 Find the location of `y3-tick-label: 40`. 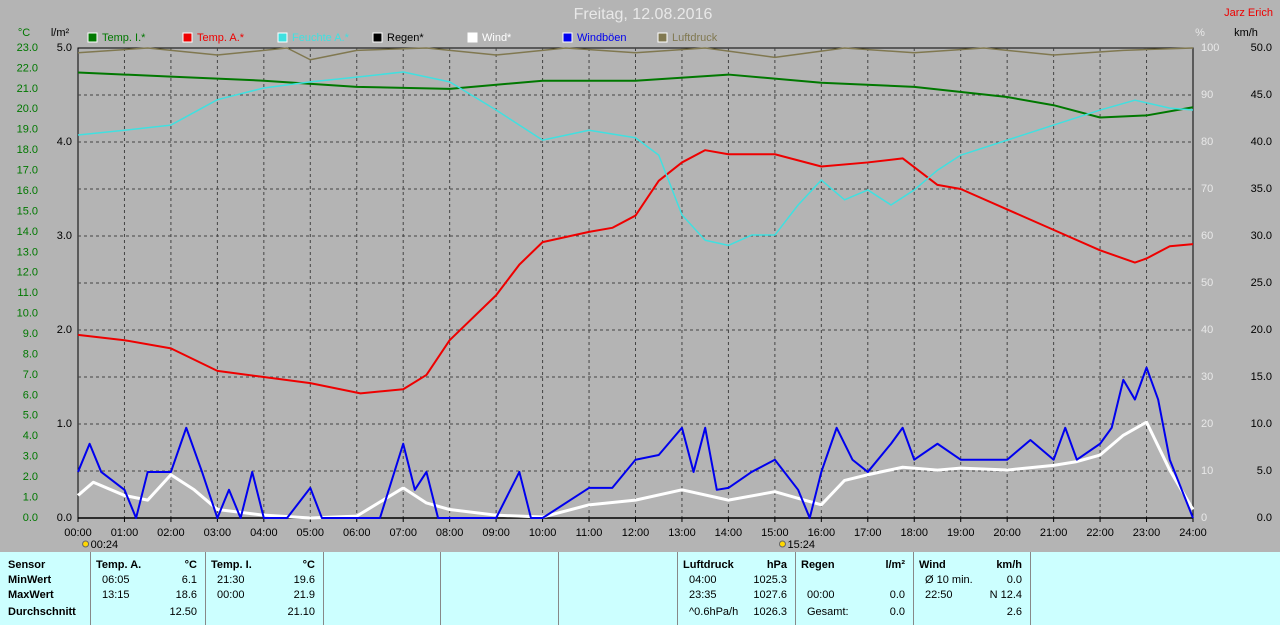

y3-tick-label: 40 is located at coordinates (1207, 330).